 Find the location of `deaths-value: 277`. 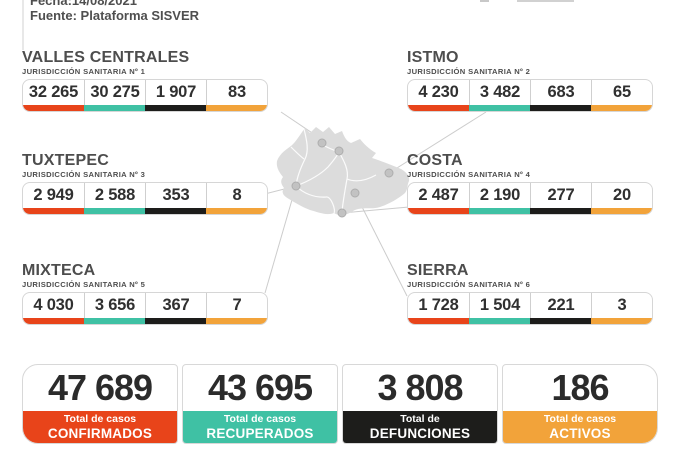

deaths-value: 277 is located at coordinates (560, 195).